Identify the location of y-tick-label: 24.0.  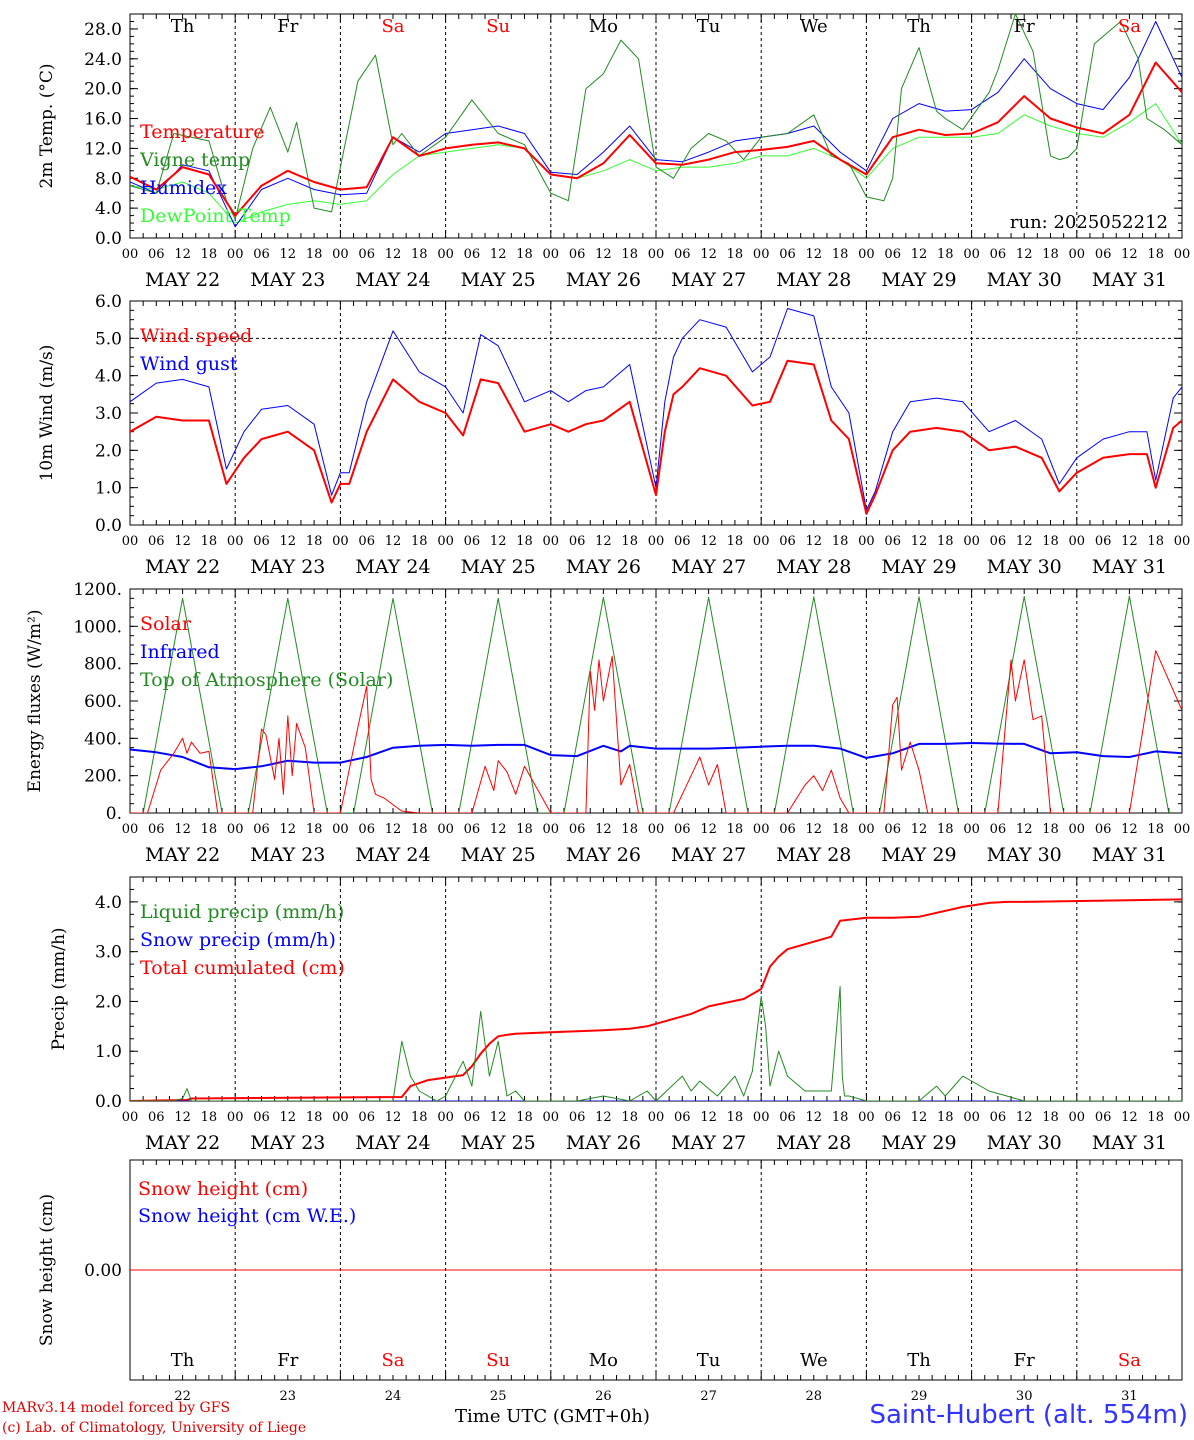
(103, 60).